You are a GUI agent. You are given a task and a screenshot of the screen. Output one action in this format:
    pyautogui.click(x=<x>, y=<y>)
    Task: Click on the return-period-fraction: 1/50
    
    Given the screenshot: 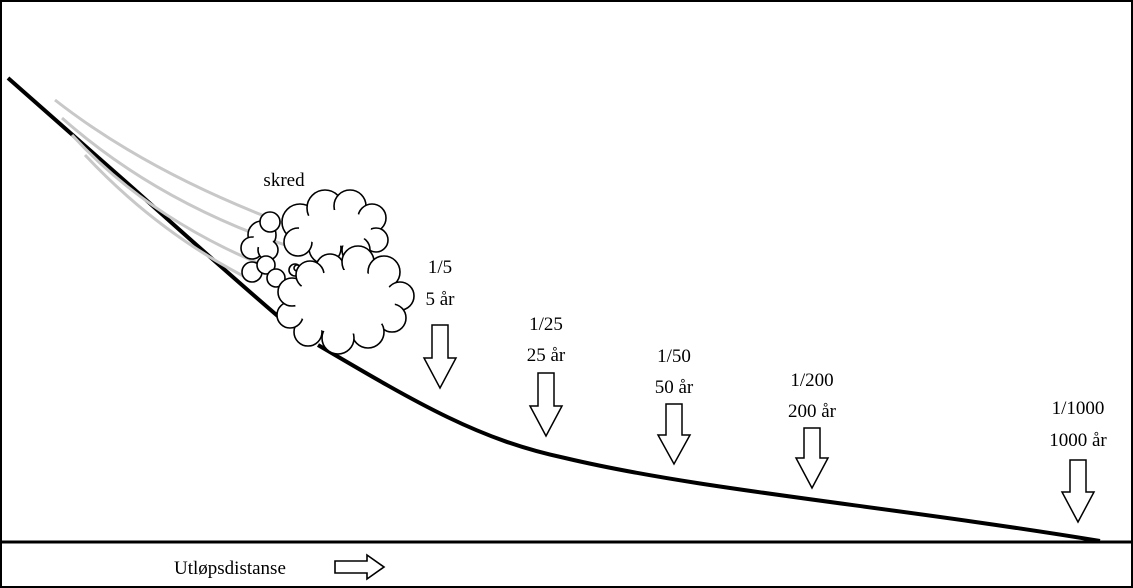 What is the action you would take?
    pyautogui.click(x=674, y=356)
    